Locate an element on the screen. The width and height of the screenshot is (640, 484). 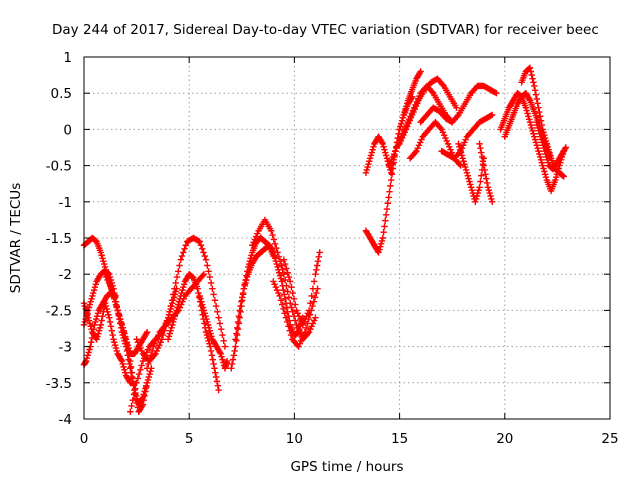
y-tick-label: -2 is located at coordinates (65, 275).